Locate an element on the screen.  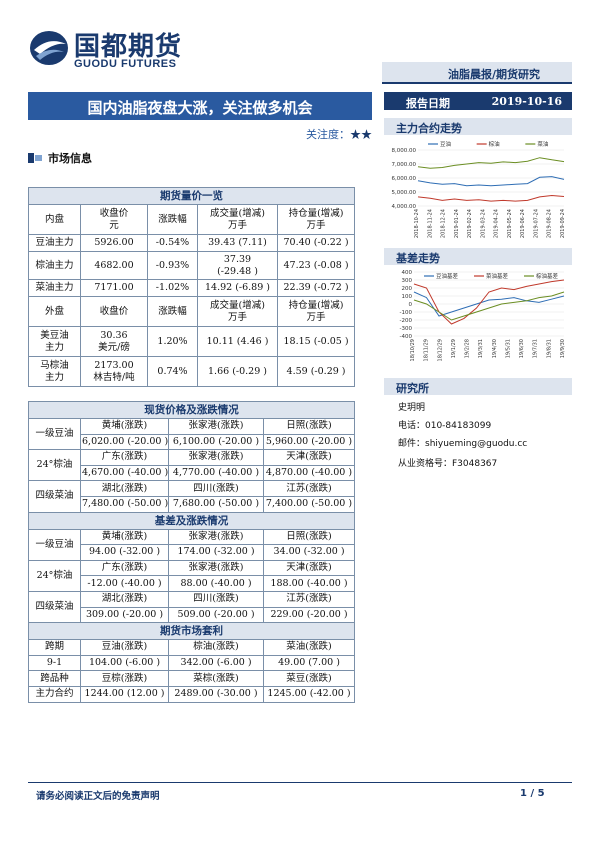
cell-line: 2173.00 is located at coordinates (114, 365).